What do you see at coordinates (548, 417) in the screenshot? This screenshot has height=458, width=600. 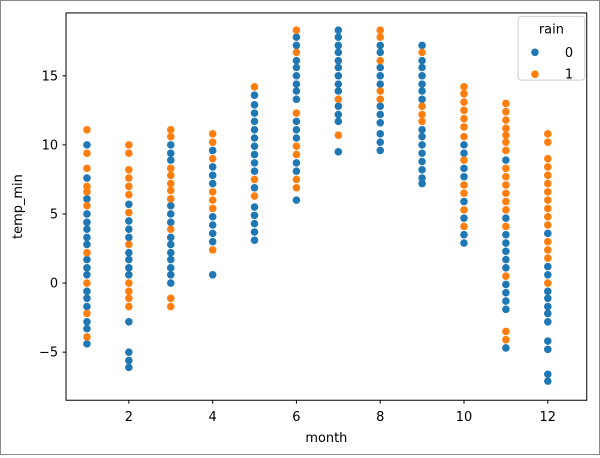 I see `x-tick-label: 12` at bounding box center [548, 417].